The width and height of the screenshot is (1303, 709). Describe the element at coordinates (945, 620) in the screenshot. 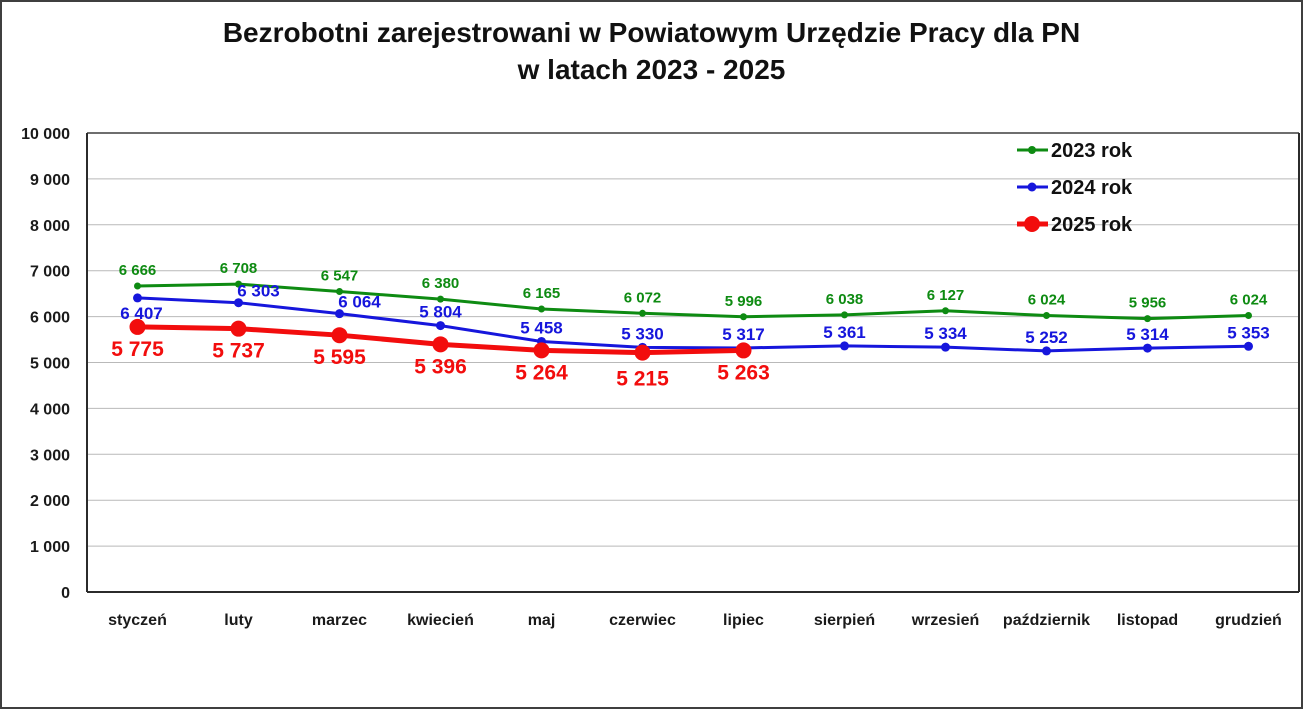

I see `x-category-label: wrzesień` at that location.